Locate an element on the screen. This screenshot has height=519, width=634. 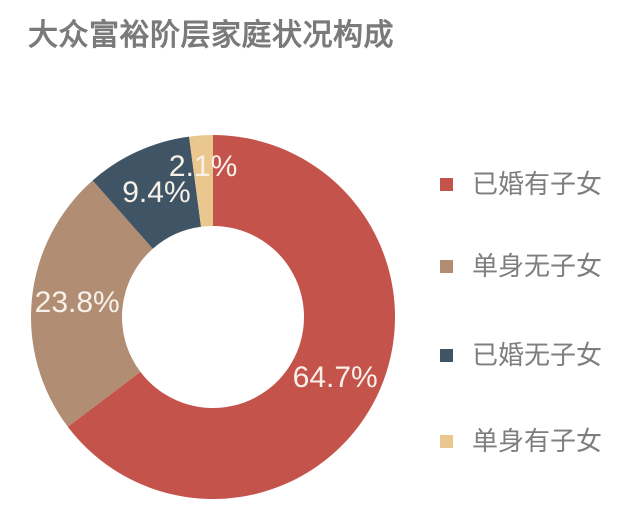
legend-swatch-married-no-children is located at coordinates (446, 355).